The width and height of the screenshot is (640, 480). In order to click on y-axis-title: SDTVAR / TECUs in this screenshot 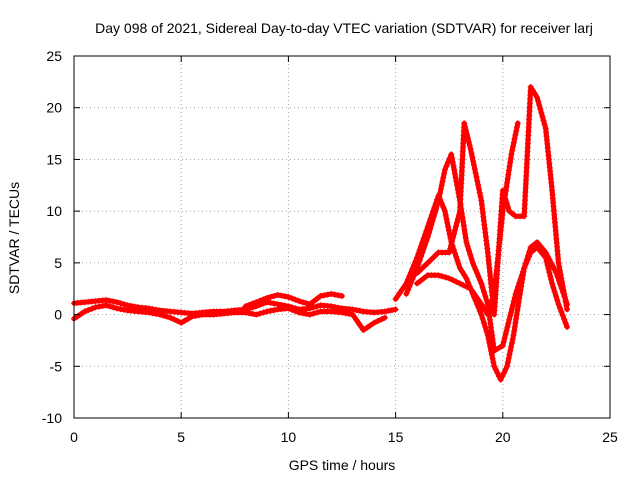, I will do `click(14, 238)`.